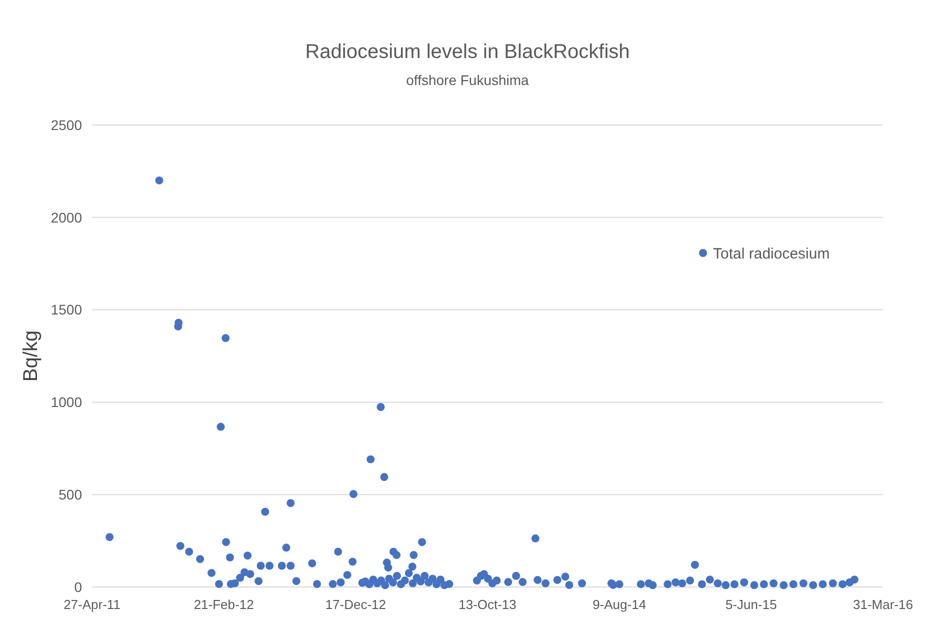 This screenshot has width=928, height=625. I want to click on x-tick-label: 9-Aug-14, so click(619, 604).